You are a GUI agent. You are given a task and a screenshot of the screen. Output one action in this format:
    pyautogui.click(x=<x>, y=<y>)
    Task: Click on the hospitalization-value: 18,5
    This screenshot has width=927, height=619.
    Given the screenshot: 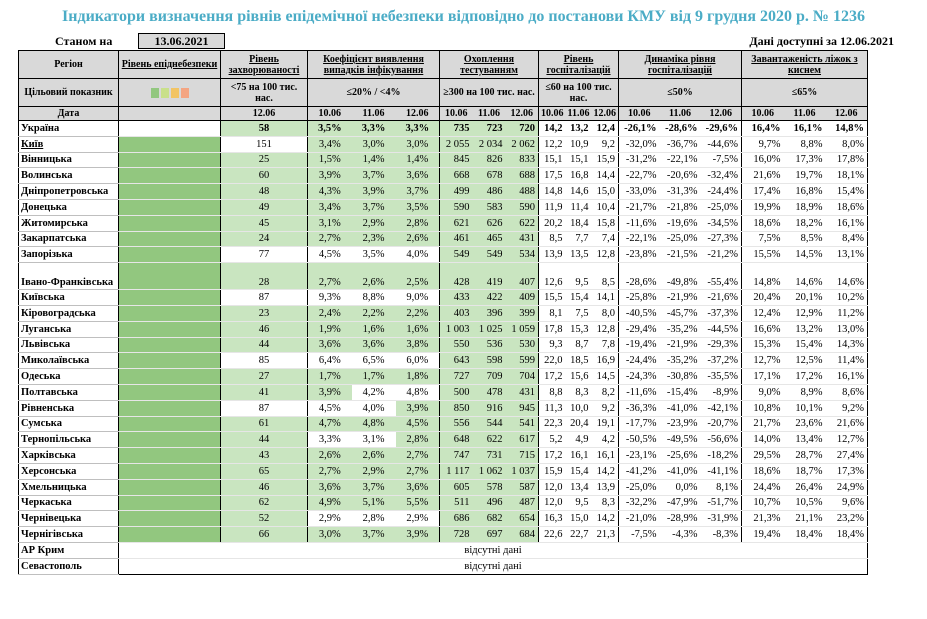 What is the action you would take?
    pyautogui.click(x=578, y=361)
    